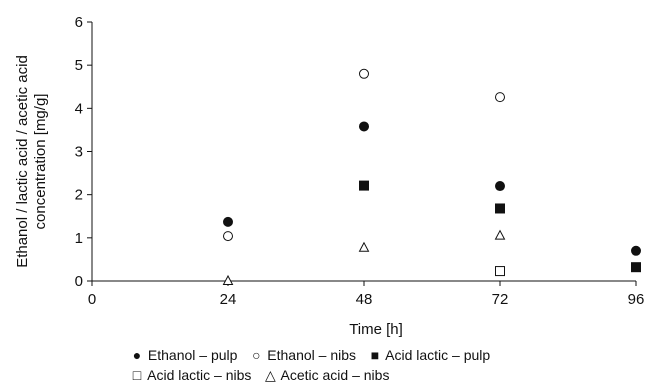 Image resolution: width=649 pixels, height=387 pixels. I want to click on x-tick-label: 96, so click(636, 299).